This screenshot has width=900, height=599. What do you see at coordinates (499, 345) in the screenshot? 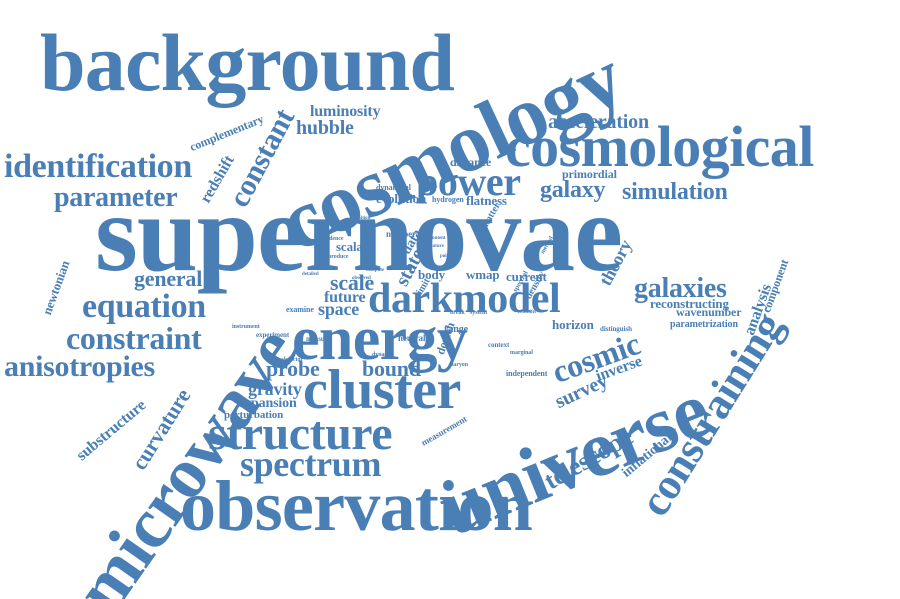
I see `word-context: context` at bounding box center [499, 345].